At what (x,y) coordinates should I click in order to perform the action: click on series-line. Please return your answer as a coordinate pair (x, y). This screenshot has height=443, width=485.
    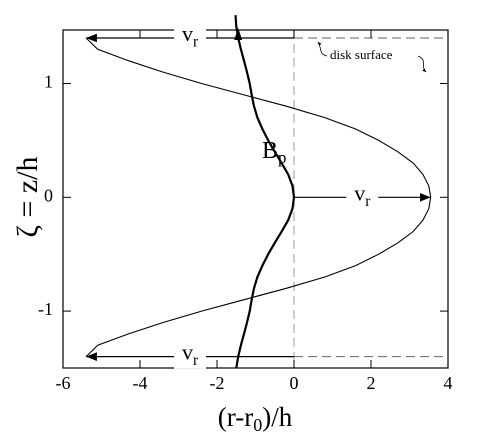
    Looking at the image, I should click on (265, 192).